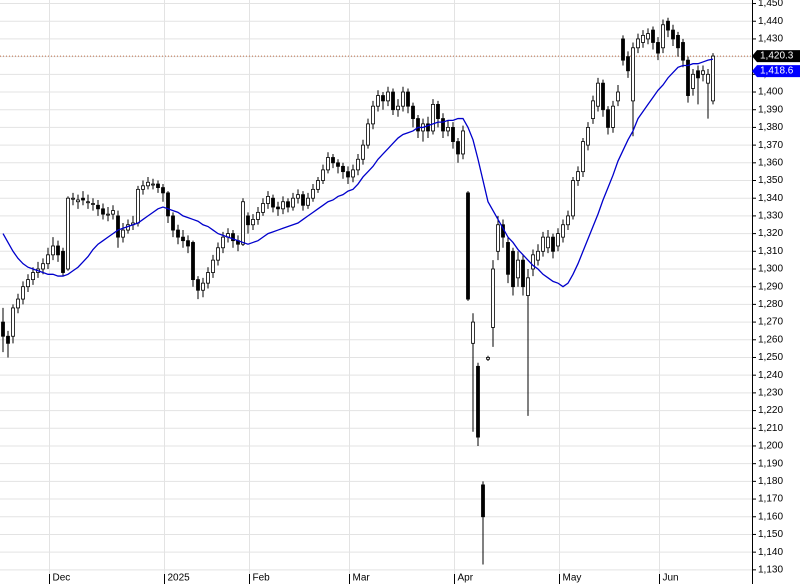  I want to click on y-tick-label: 1,400, so click(770, 92).